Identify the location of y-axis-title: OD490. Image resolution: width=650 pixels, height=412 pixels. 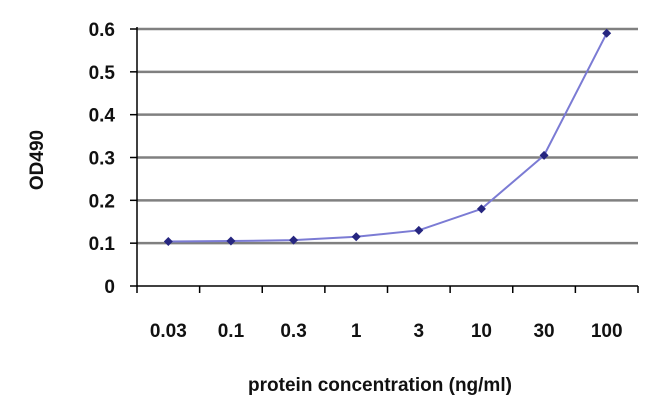
(37, 160).